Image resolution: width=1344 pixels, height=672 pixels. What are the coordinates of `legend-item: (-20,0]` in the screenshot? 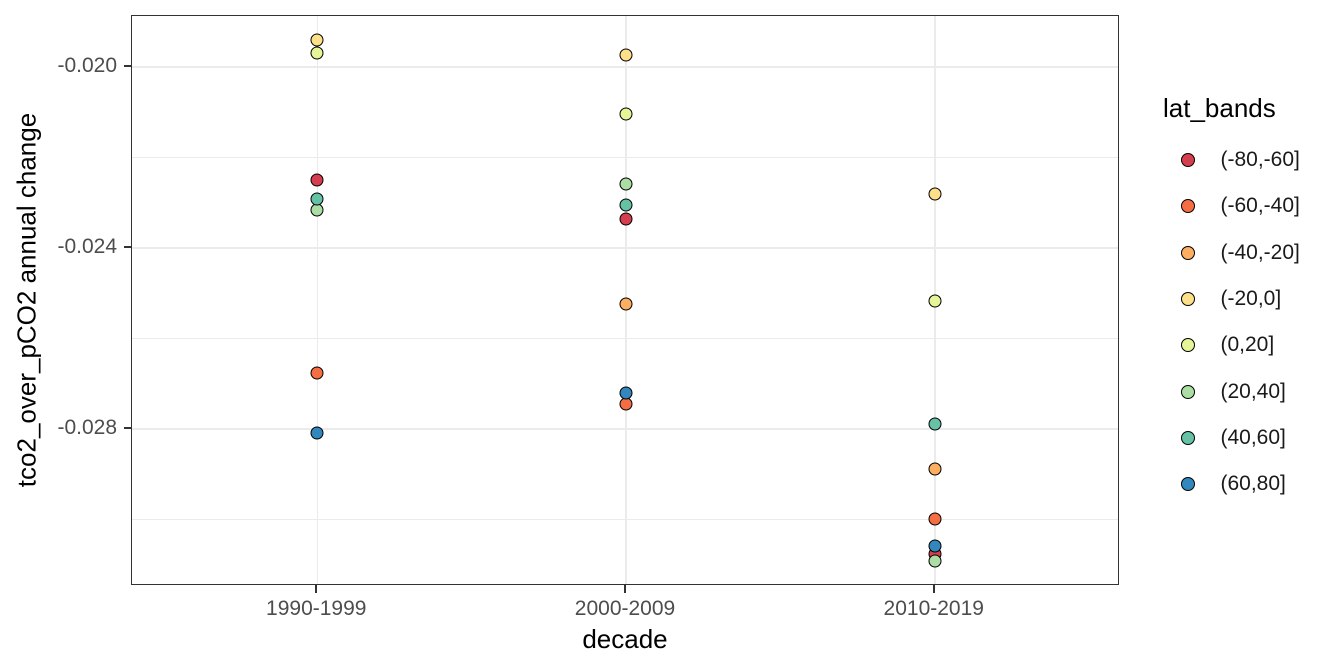 It's located at (1231, 299).